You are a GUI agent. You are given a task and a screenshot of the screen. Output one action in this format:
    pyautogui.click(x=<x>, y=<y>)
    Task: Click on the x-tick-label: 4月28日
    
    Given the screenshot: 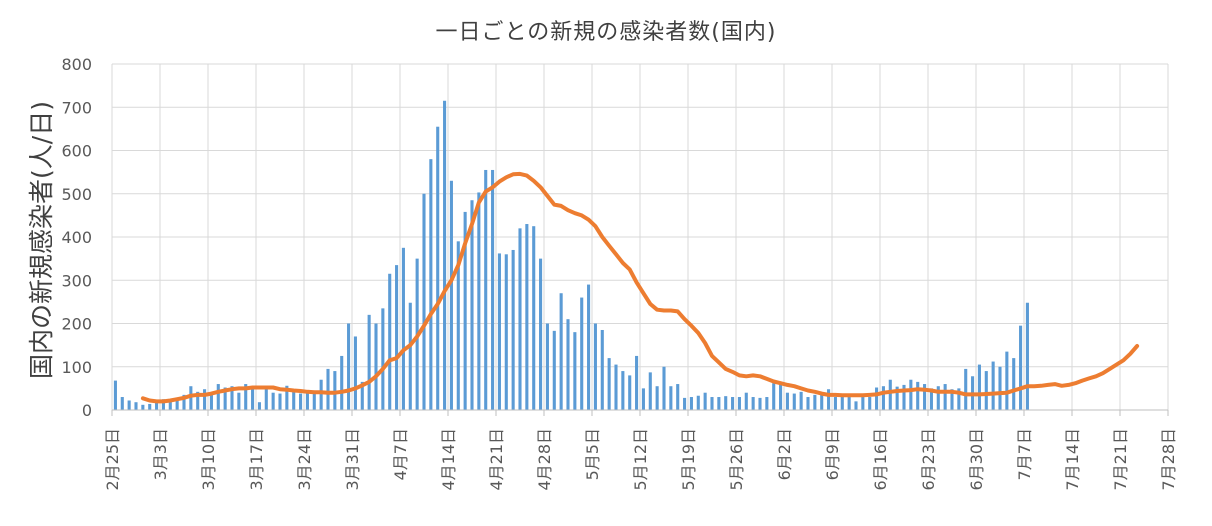 What is the action you would take?
    pyautogui.click(x=544, y=459)
    